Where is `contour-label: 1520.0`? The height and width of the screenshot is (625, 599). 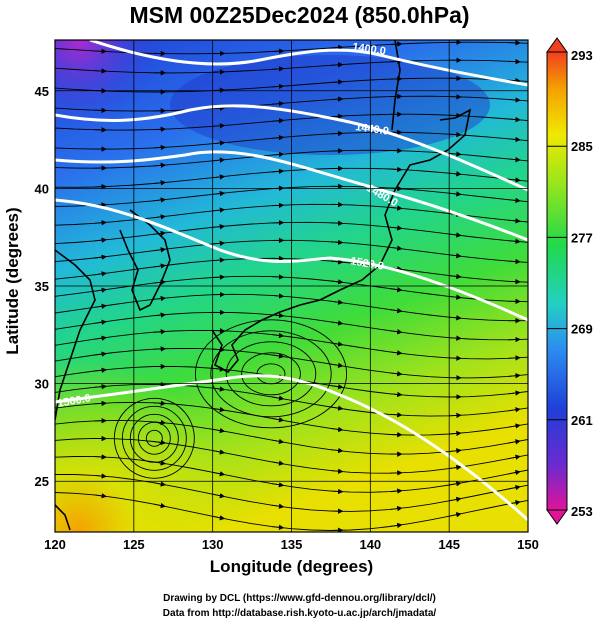
contour-label: 1520.0 is located at coordinates (366, 264).